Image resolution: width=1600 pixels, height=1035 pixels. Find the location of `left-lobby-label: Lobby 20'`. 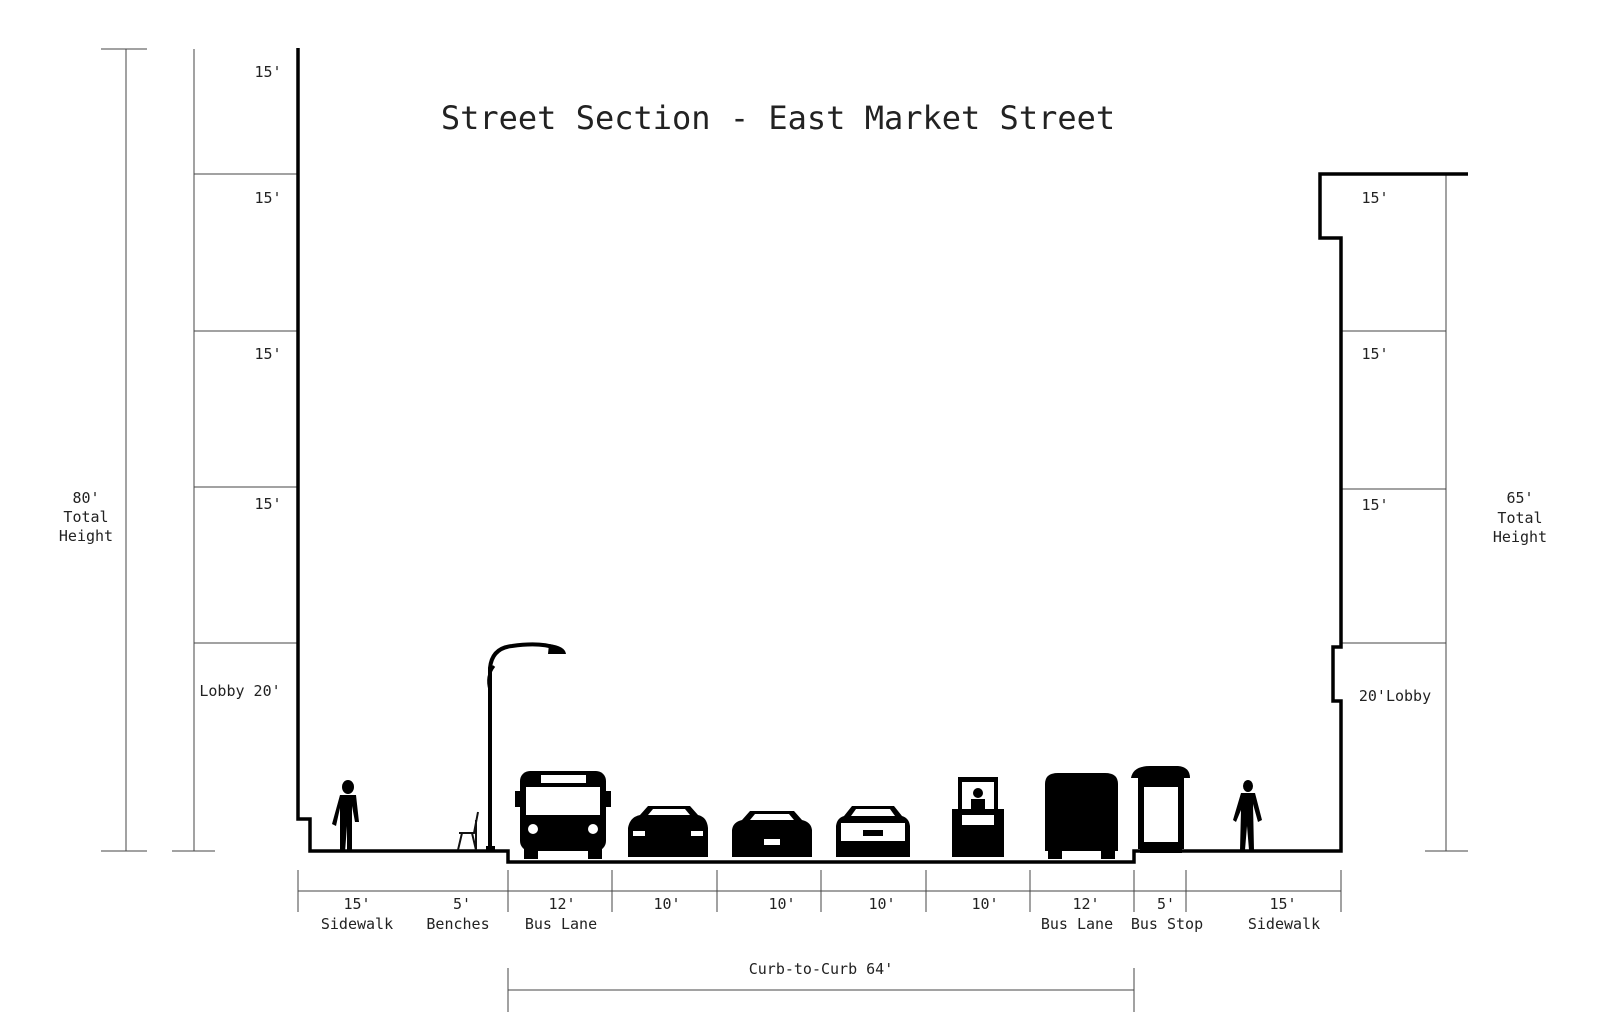

left-lobby-label: Lobby 20' is located at coordinates (239, 691).